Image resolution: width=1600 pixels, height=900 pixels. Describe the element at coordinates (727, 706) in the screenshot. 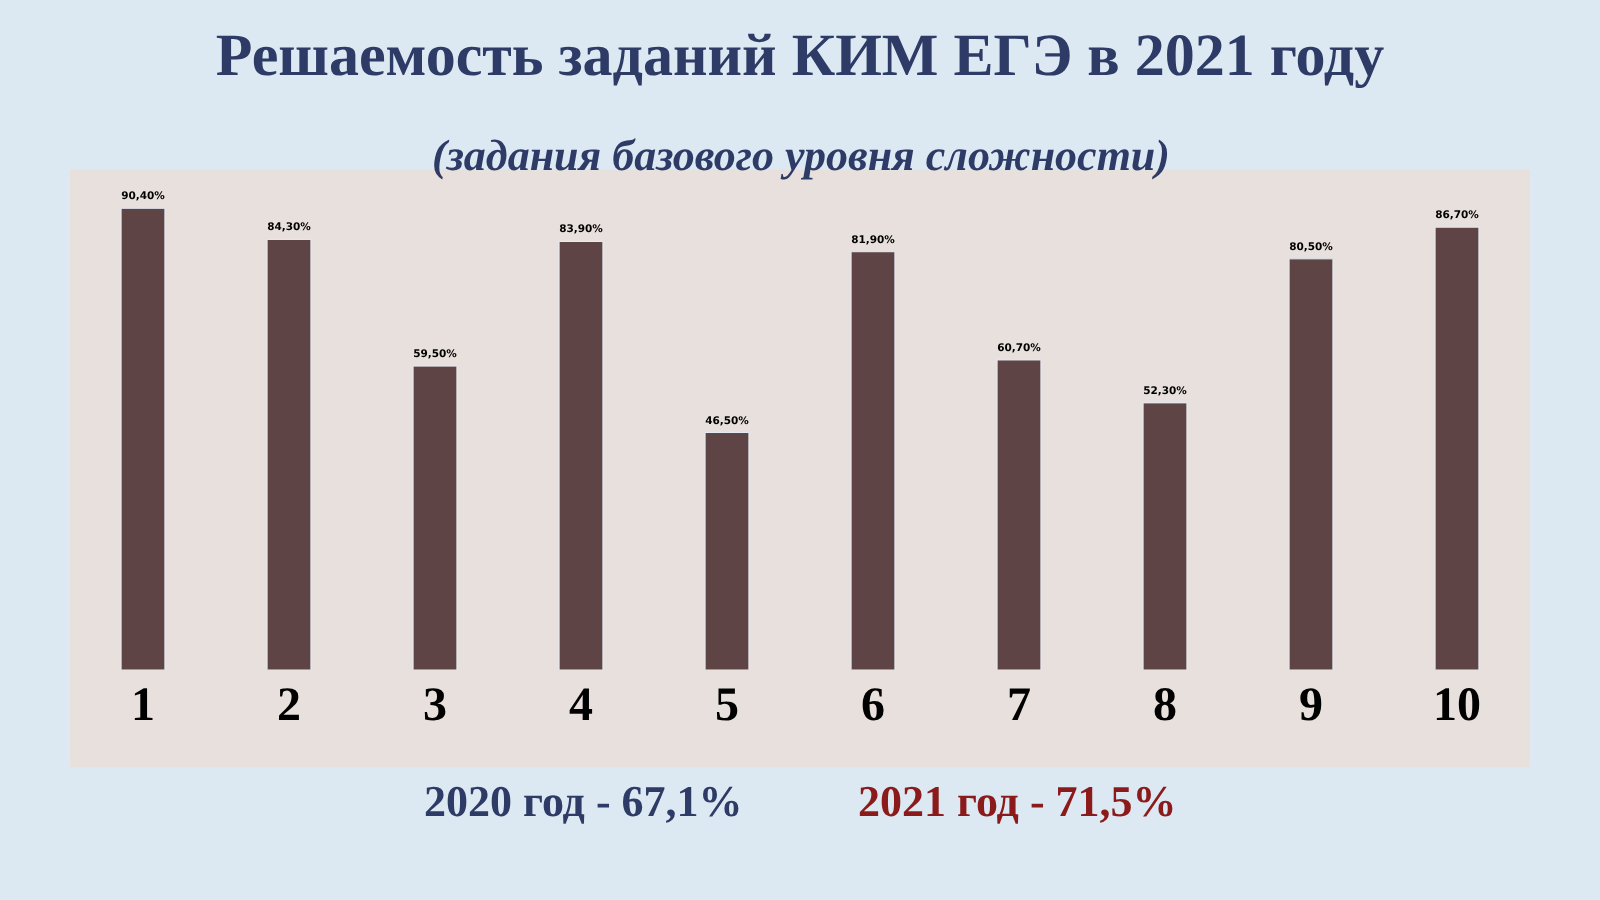

I see `x-tick-label: 5` at that location.